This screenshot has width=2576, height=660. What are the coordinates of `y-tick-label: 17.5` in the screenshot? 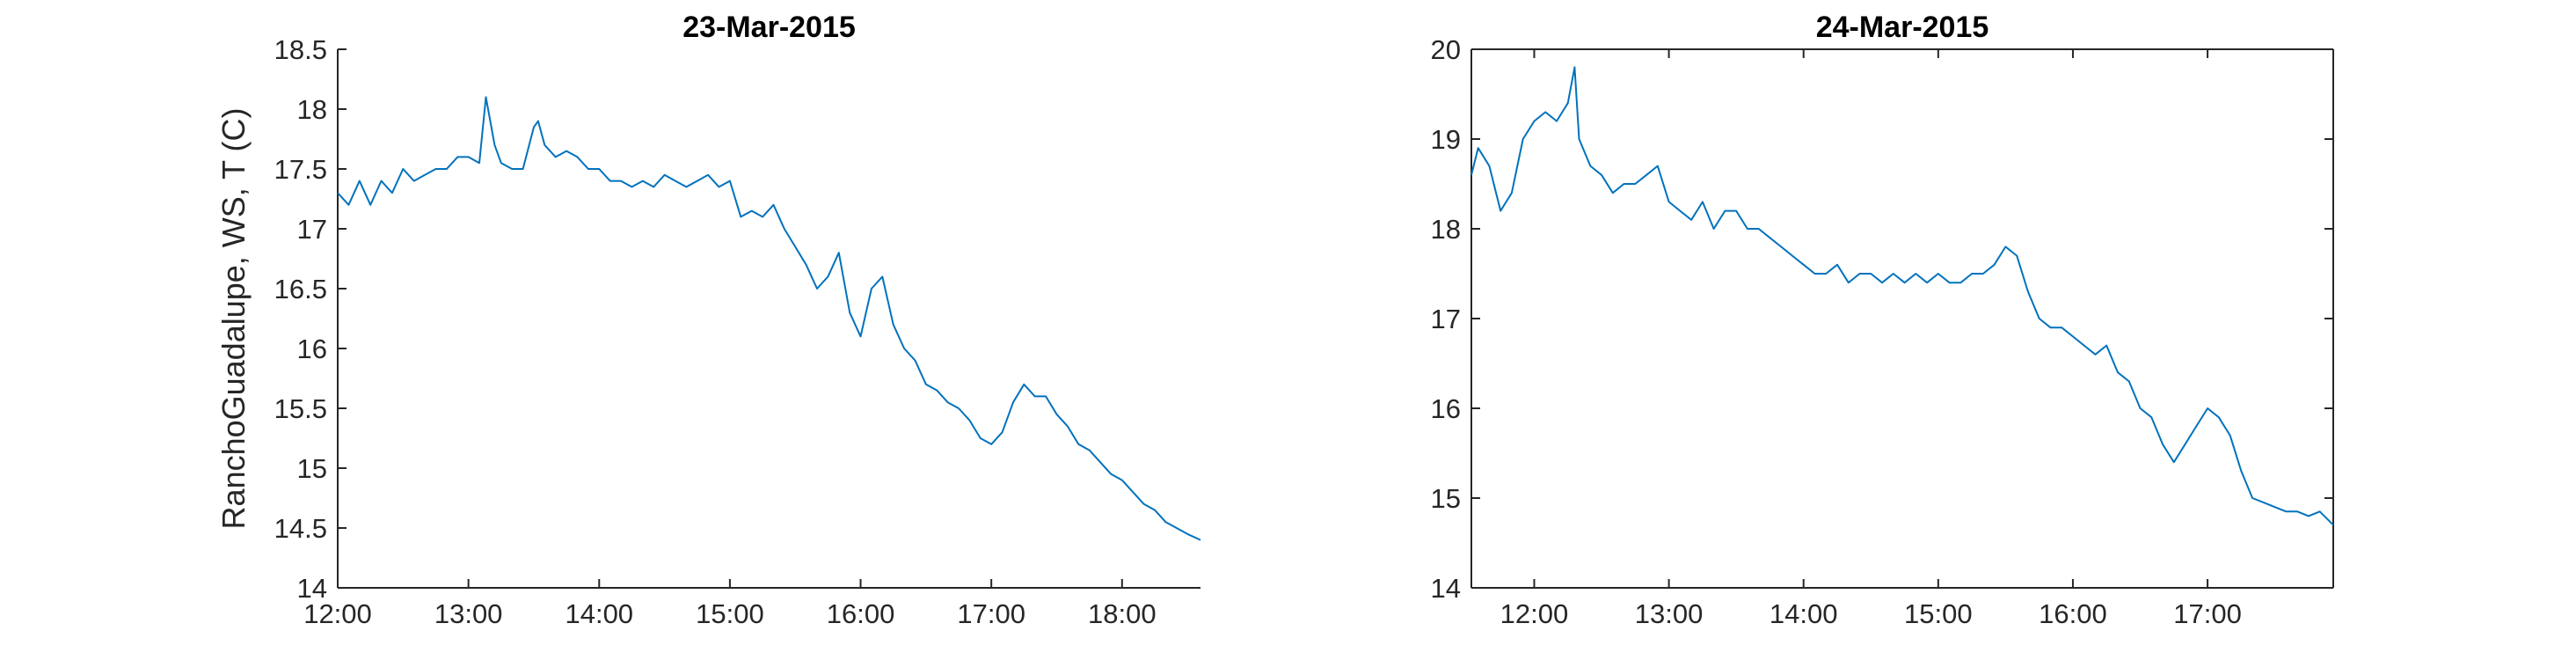 It's located at (300, 169).